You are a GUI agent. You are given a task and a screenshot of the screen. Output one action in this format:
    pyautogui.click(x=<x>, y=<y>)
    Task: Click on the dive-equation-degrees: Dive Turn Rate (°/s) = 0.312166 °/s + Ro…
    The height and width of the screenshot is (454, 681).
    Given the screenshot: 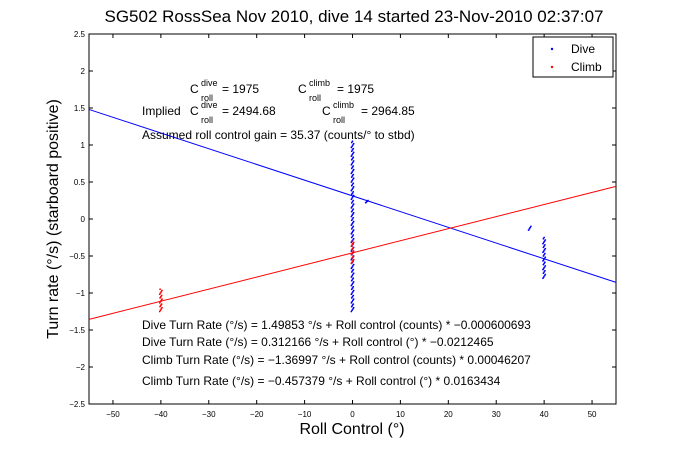 What is the action you would take?
    pyautogui.click(x=318, y=342)
    